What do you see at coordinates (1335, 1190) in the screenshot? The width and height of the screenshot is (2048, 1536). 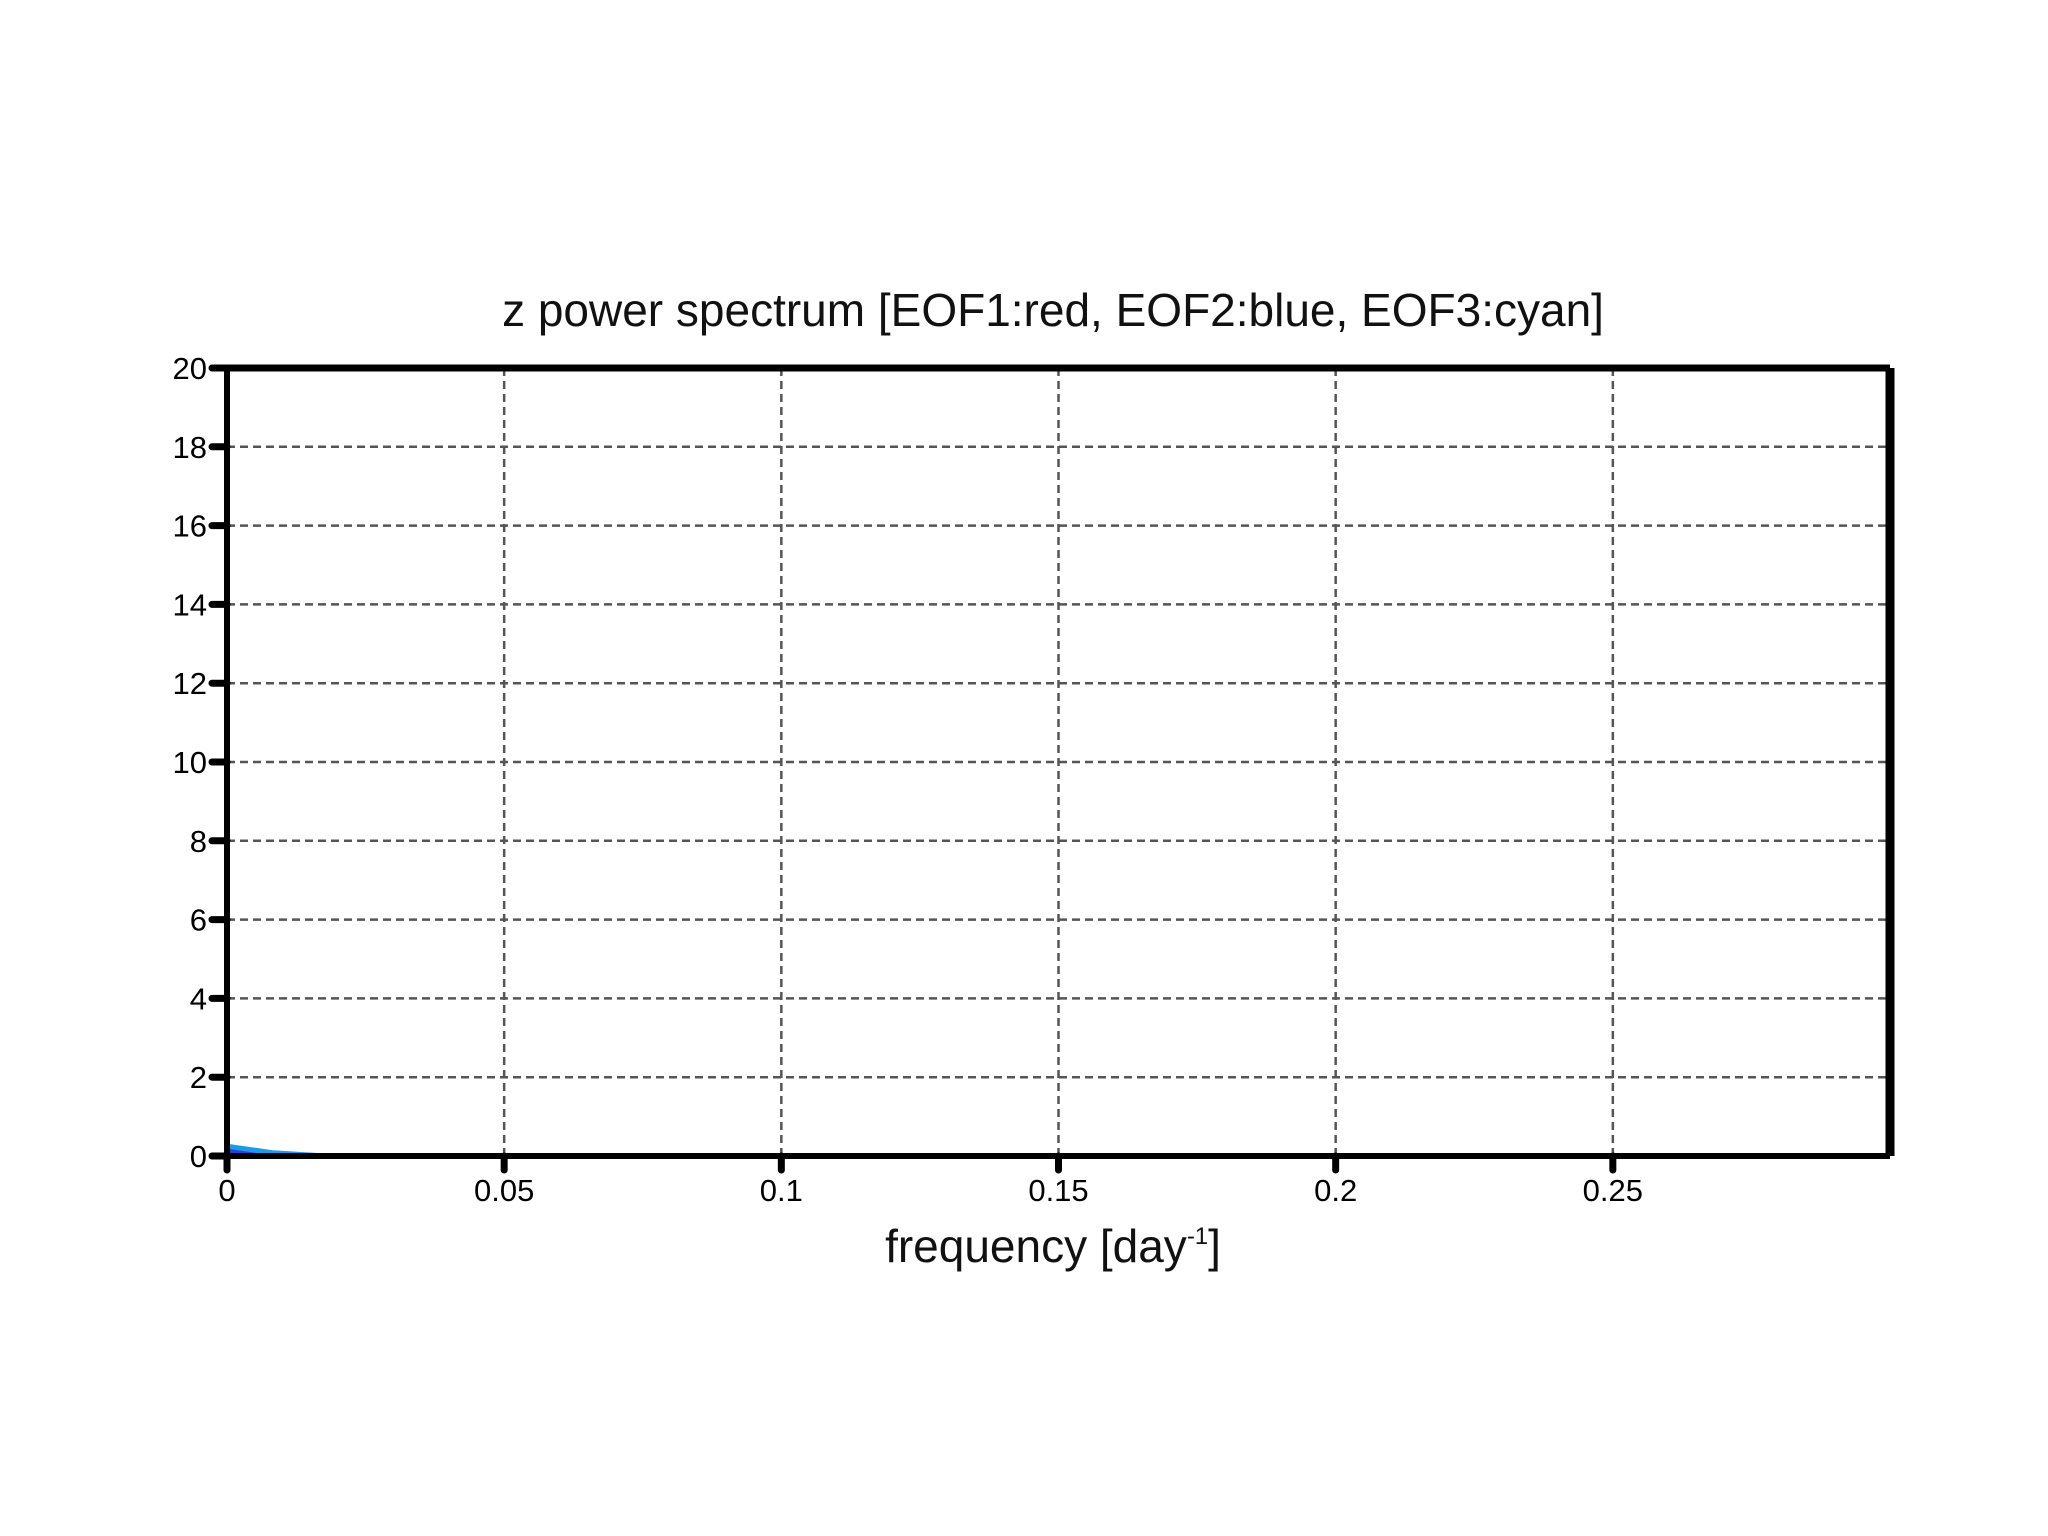 I see `x-tick-label: 0.2` at bounding box center [1335, 1190].